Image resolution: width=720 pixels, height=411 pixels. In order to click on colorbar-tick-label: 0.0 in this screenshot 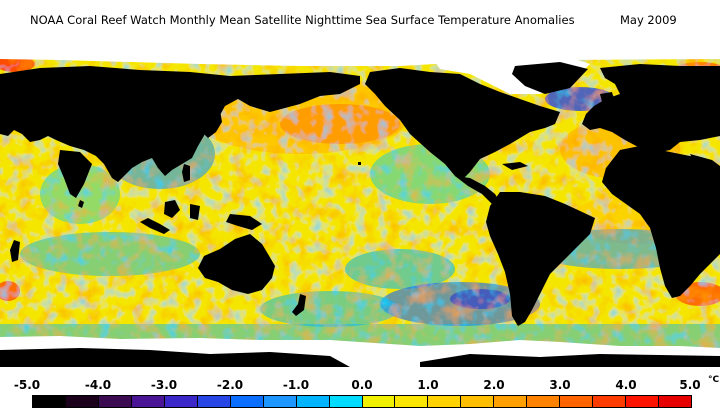, I will do `click(362, 385)`.